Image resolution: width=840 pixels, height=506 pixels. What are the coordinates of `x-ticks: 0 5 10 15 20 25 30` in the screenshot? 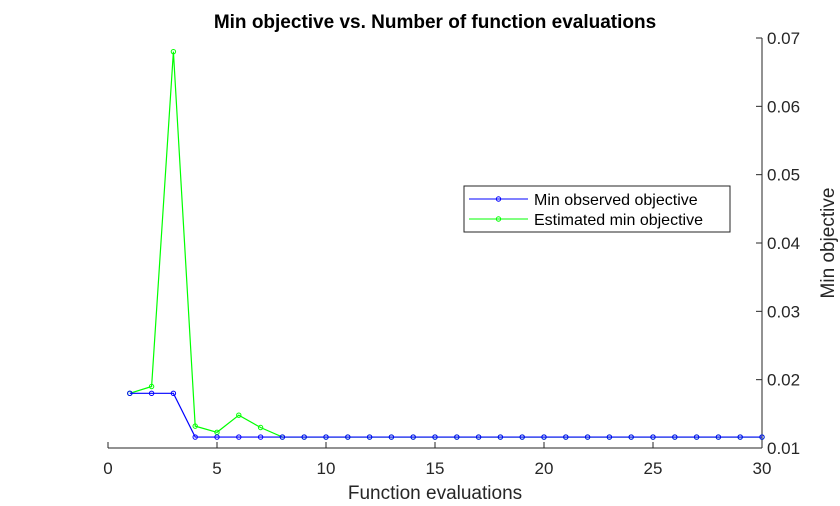 It's located at (437, 460).